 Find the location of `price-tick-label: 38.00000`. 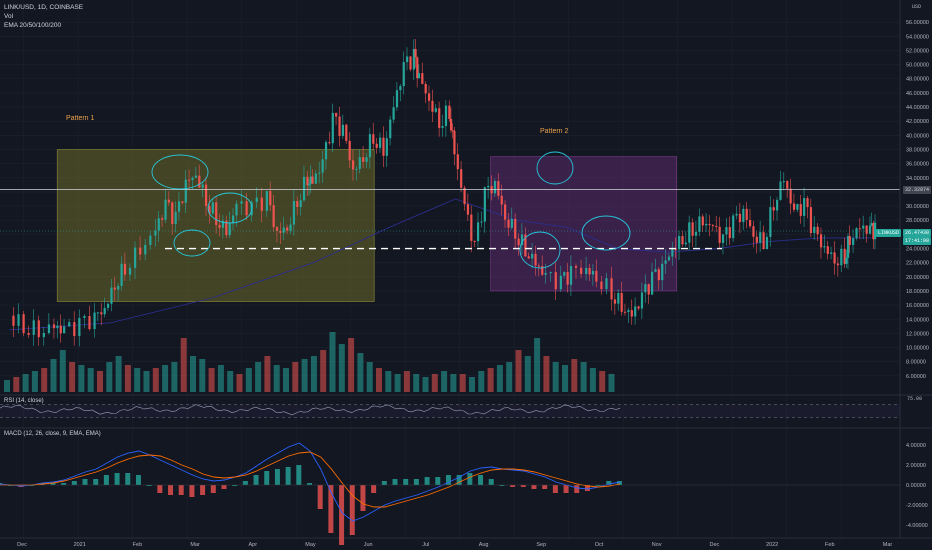

price-tick-label: 38.00000 is located at coordinates (917, 150).